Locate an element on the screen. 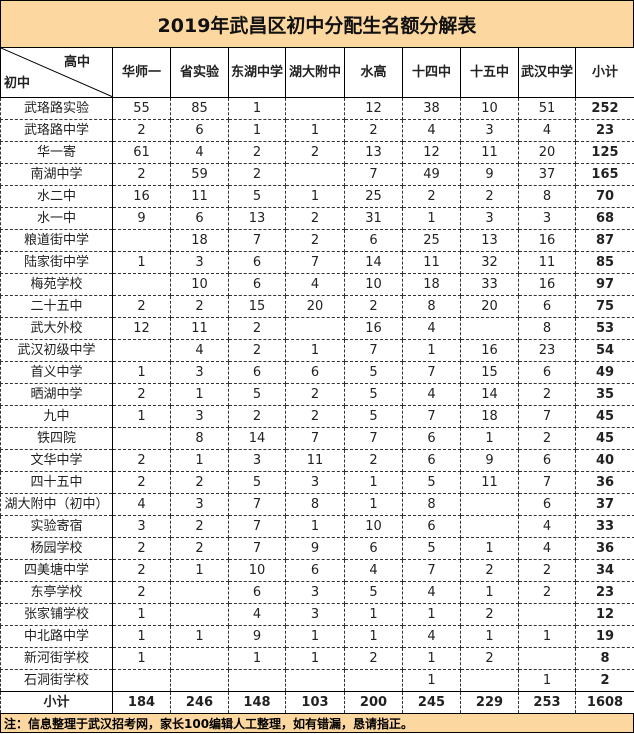 The height and width of the screenshot is (734, 634). quota-cell: 12 is located at coordinates (373, 108).